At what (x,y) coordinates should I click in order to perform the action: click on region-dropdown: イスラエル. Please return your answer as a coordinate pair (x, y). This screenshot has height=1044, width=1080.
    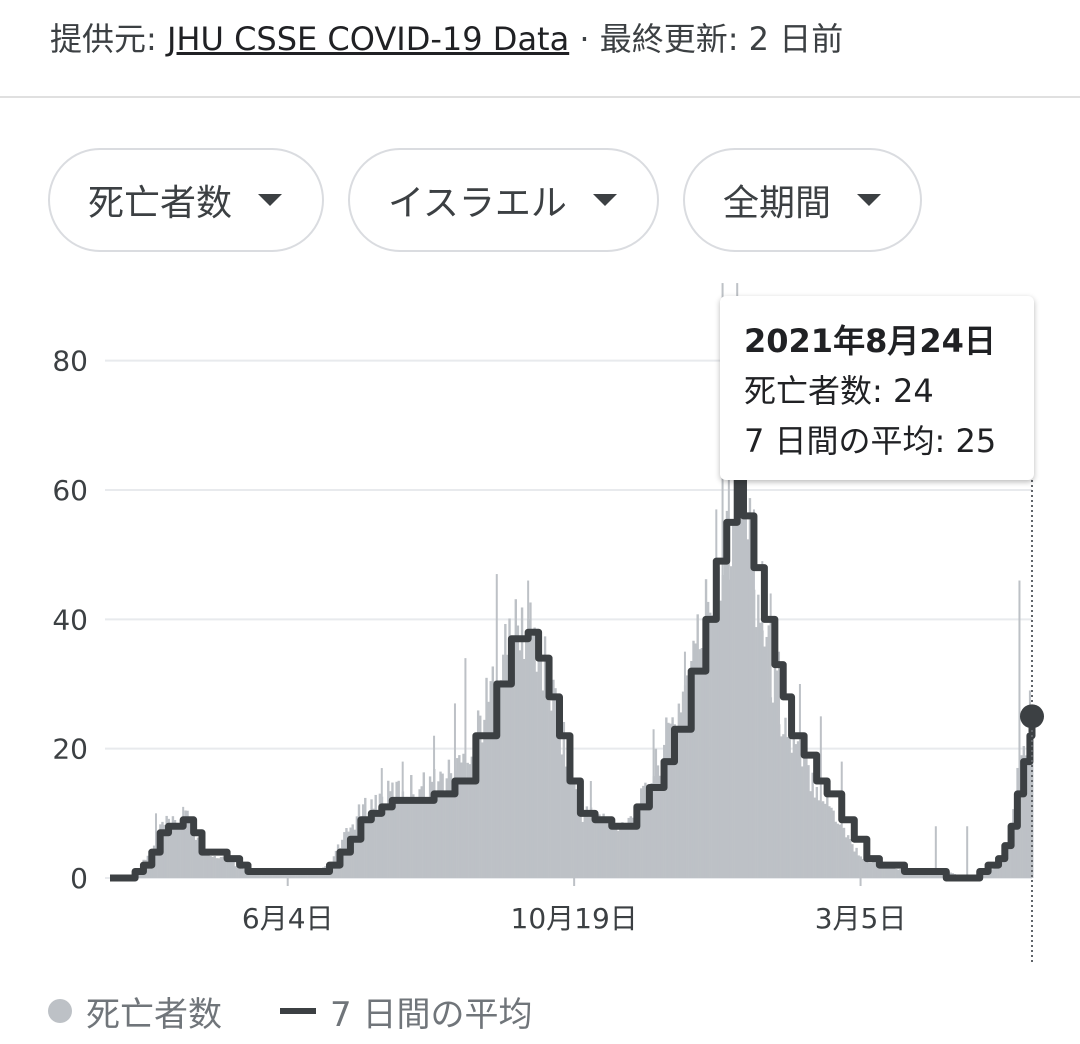
    Looking at the image, I should click on (503, 200).